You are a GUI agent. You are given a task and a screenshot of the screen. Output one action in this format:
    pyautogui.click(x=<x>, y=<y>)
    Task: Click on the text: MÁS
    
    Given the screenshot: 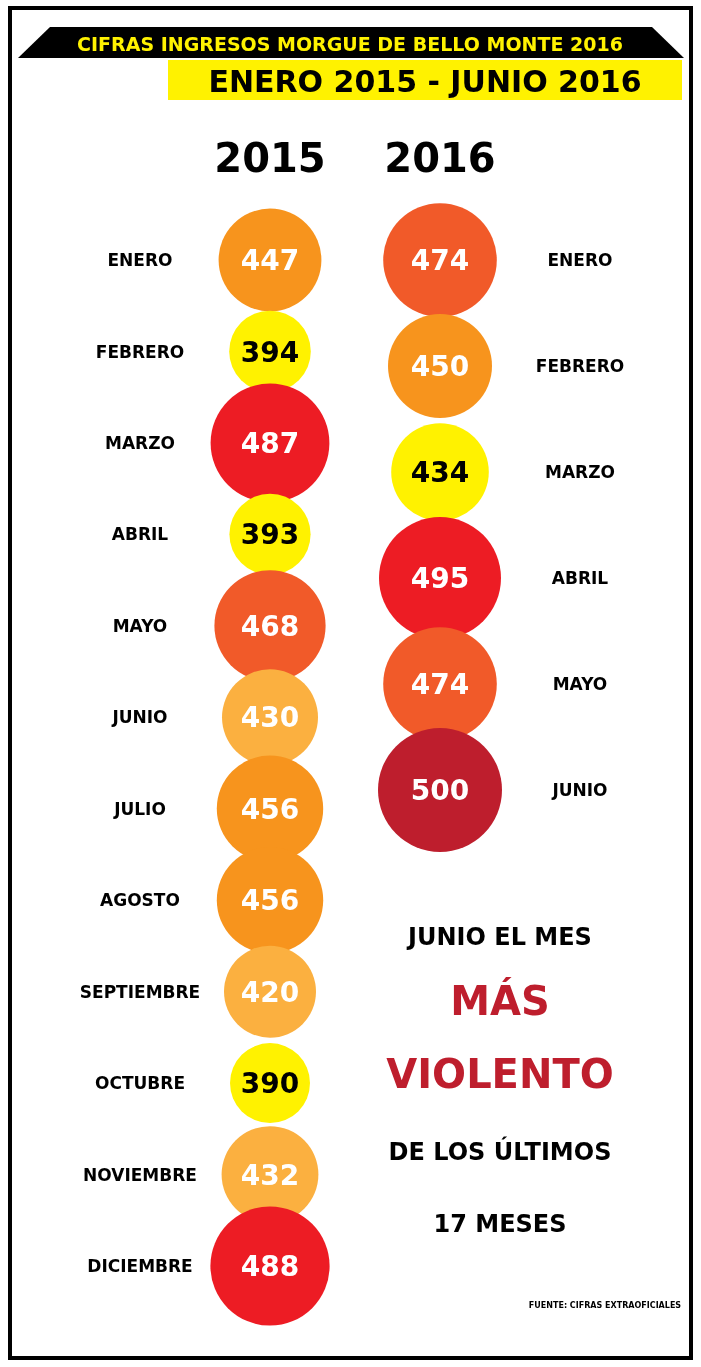 What is the action you would take?
    pyautogui.click(x=500, y=1000)
    